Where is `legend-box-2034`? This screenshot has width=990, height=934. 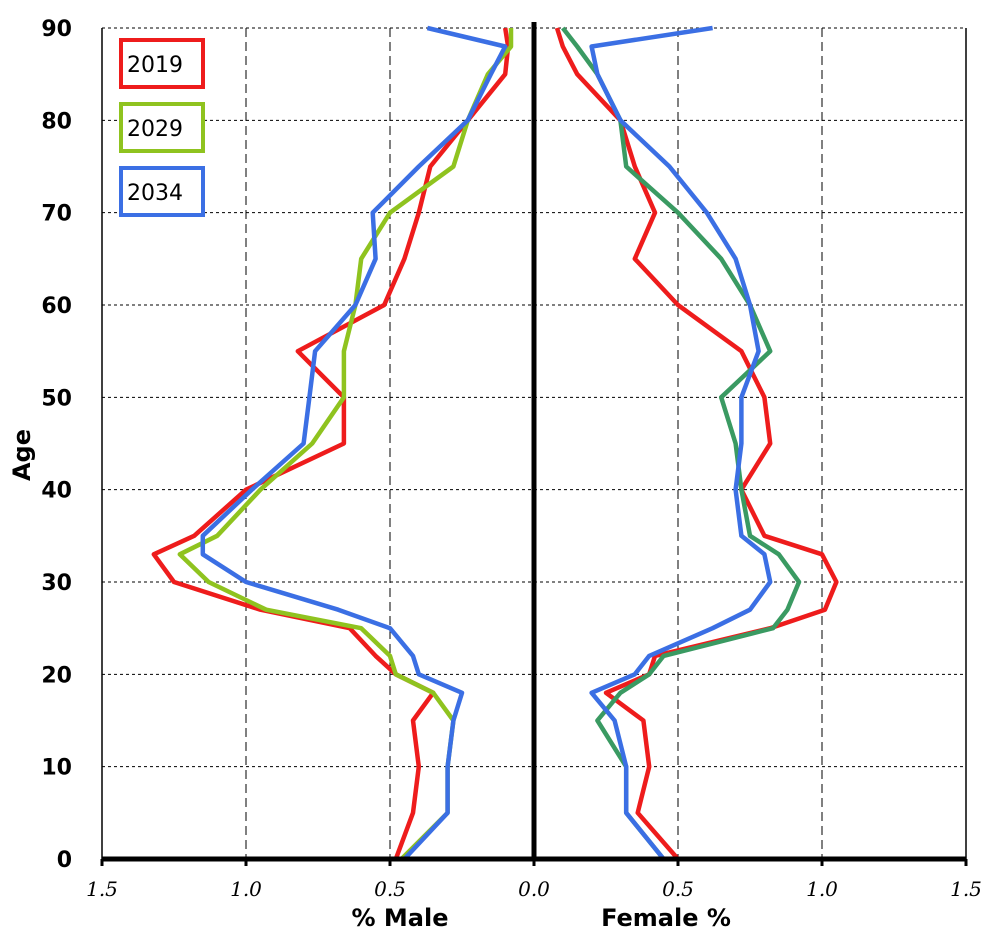 legend-box-2034 is located at coordinates (162, 191).